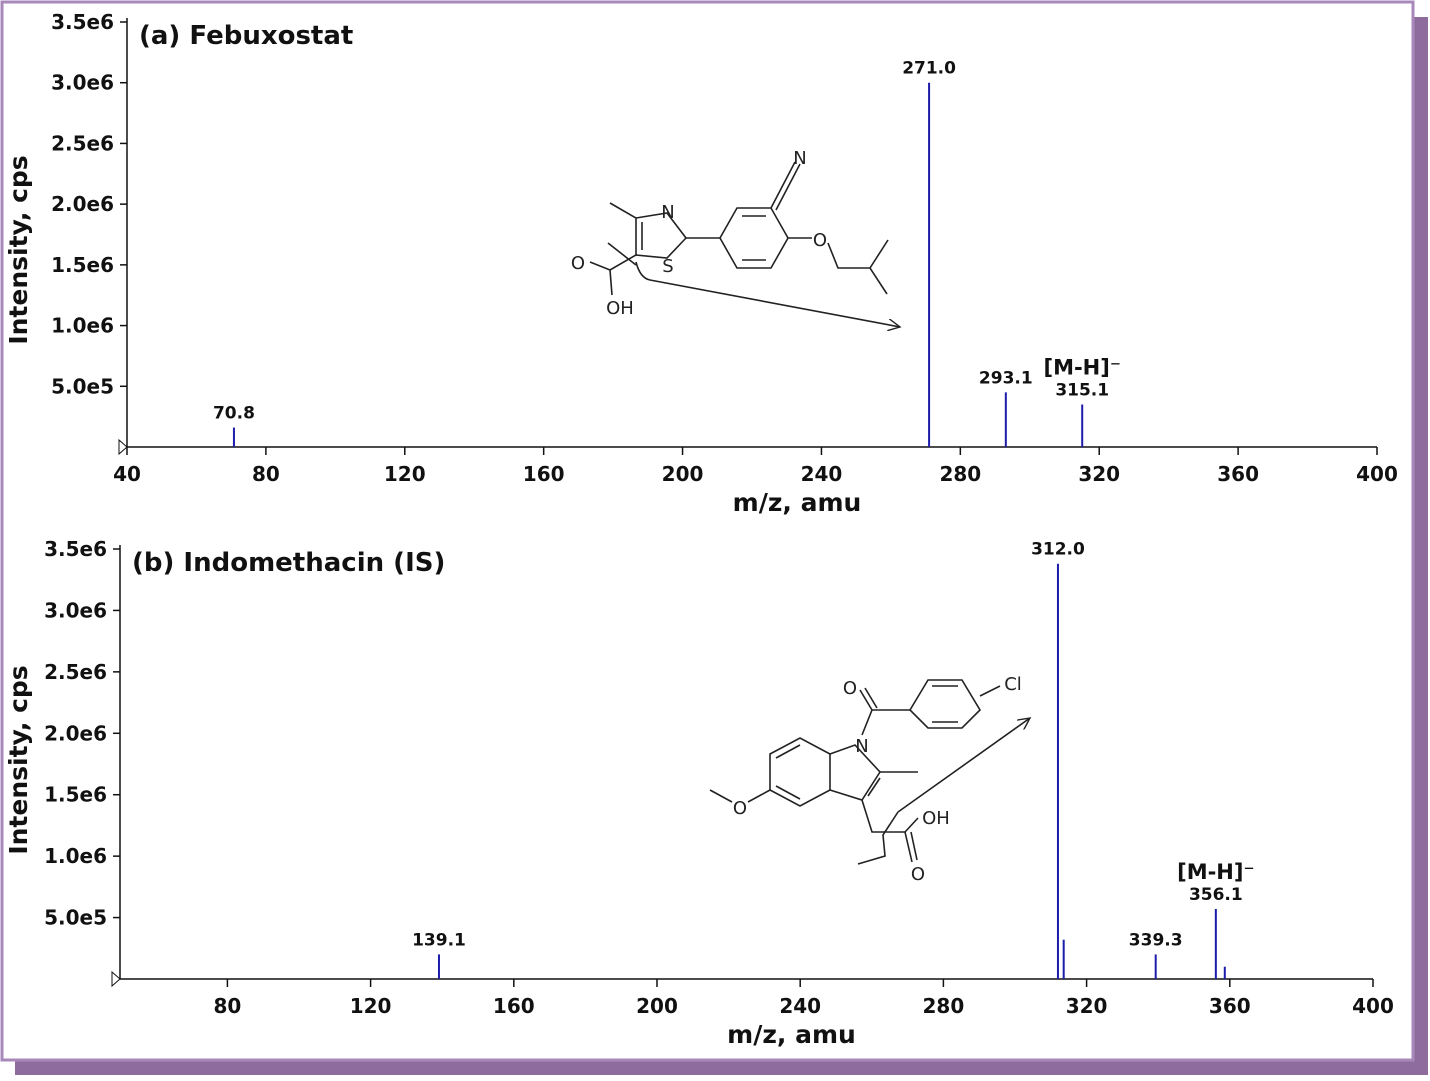 The height and width of the screenshot is (1081, 1430). What do you see at coordinates (246, 36) in the screenshot?
I see `chart-title: (a) Febuxostat` at bounding box center [246, 36].